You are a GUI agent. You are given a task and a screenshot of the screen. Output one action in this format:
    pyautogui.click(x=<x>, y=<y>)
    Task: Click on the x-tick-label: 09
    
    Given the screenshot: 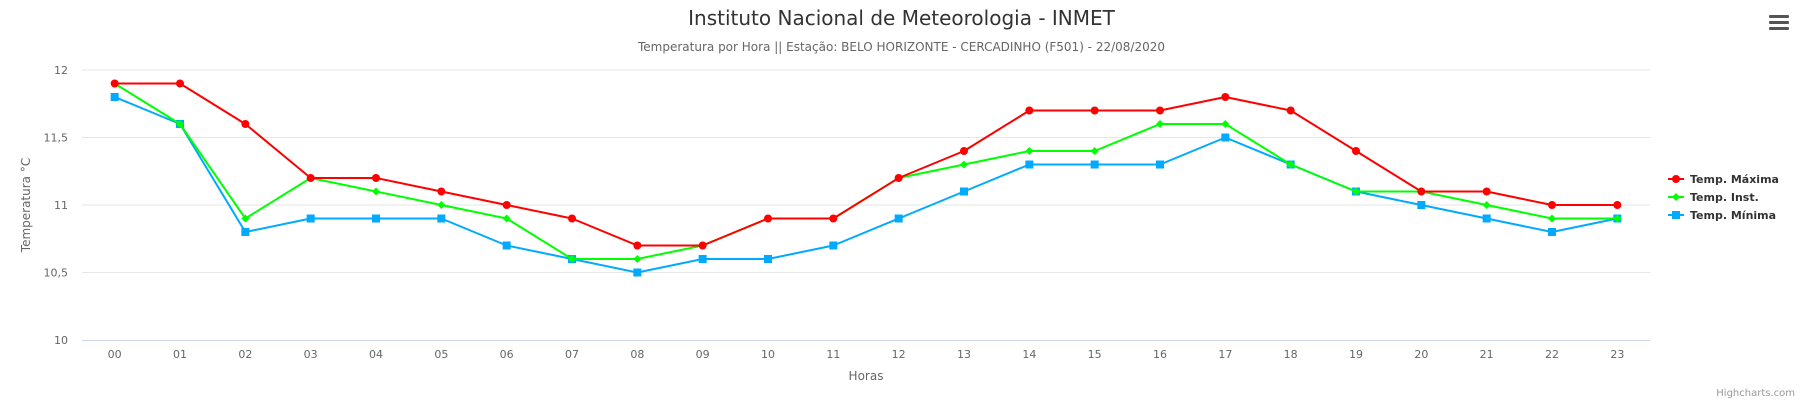 What is the action you would take?
    pyautogui.click(x=703, y=354)
    